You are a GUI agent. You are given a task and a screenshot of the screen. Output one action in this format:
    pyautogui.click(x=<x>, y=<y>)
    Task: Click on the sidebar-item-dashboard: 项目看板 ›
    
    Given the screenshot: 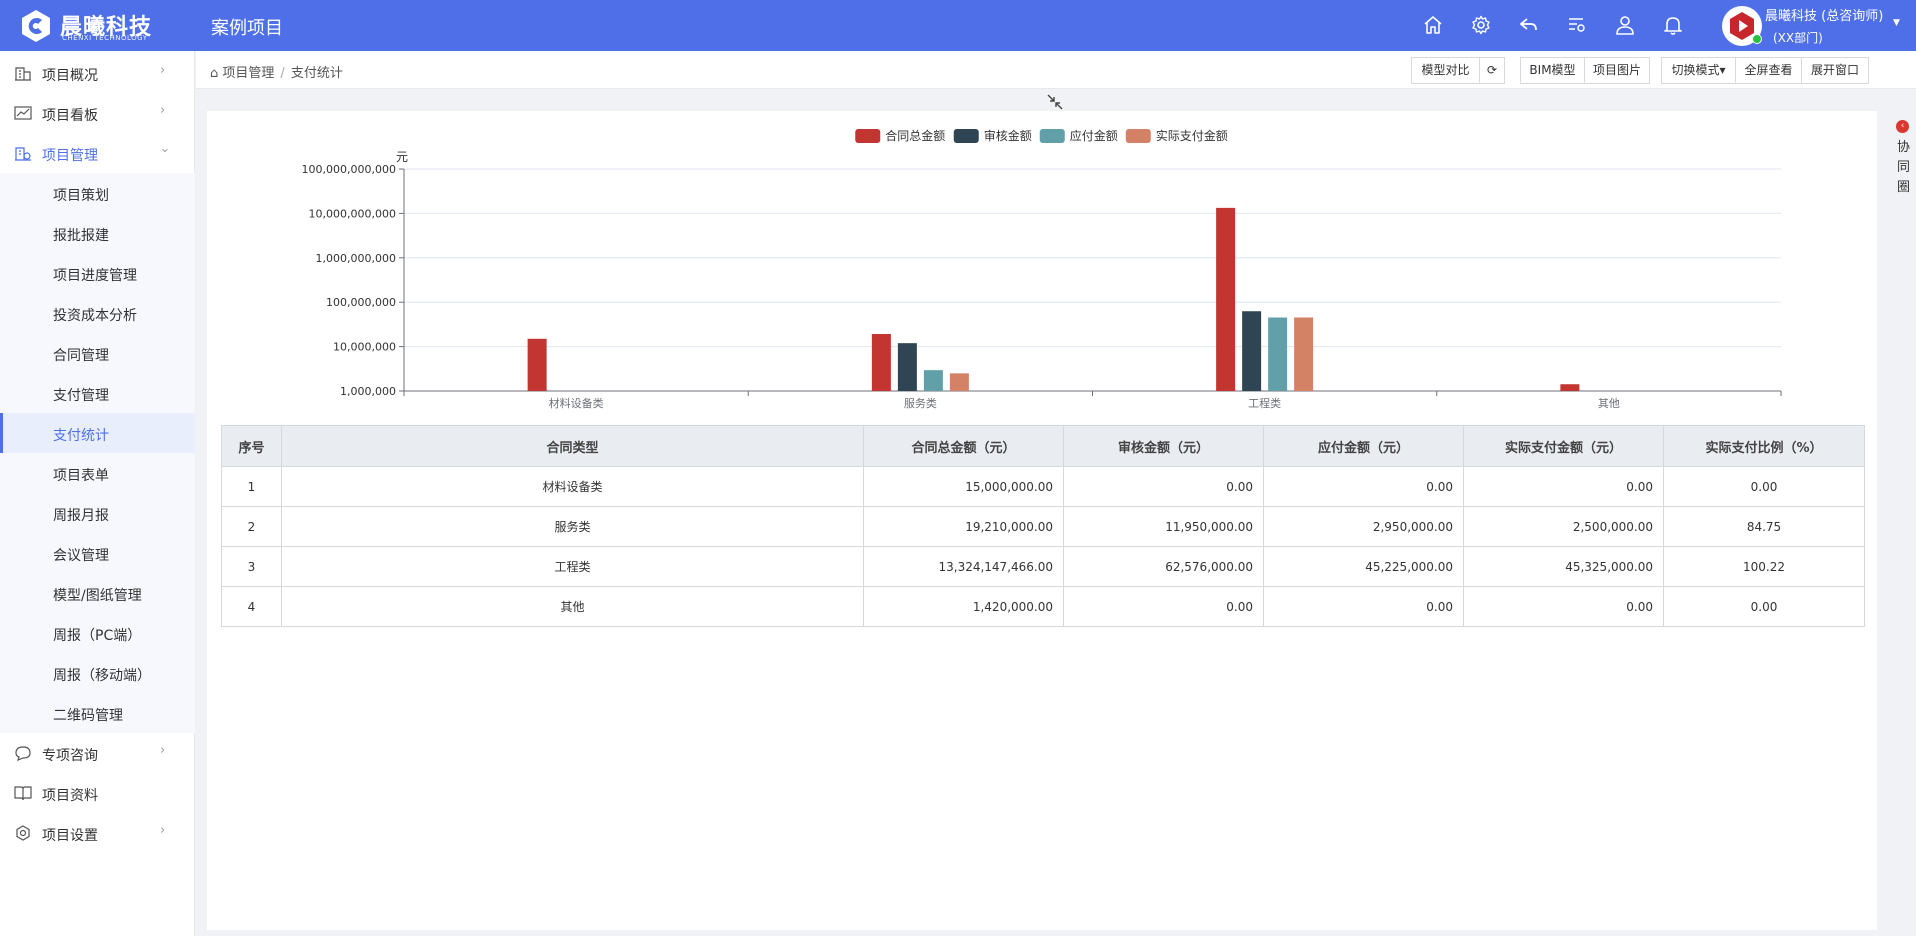 What is the action you would take?
    pyautogui.click(x=97, y=113)
    